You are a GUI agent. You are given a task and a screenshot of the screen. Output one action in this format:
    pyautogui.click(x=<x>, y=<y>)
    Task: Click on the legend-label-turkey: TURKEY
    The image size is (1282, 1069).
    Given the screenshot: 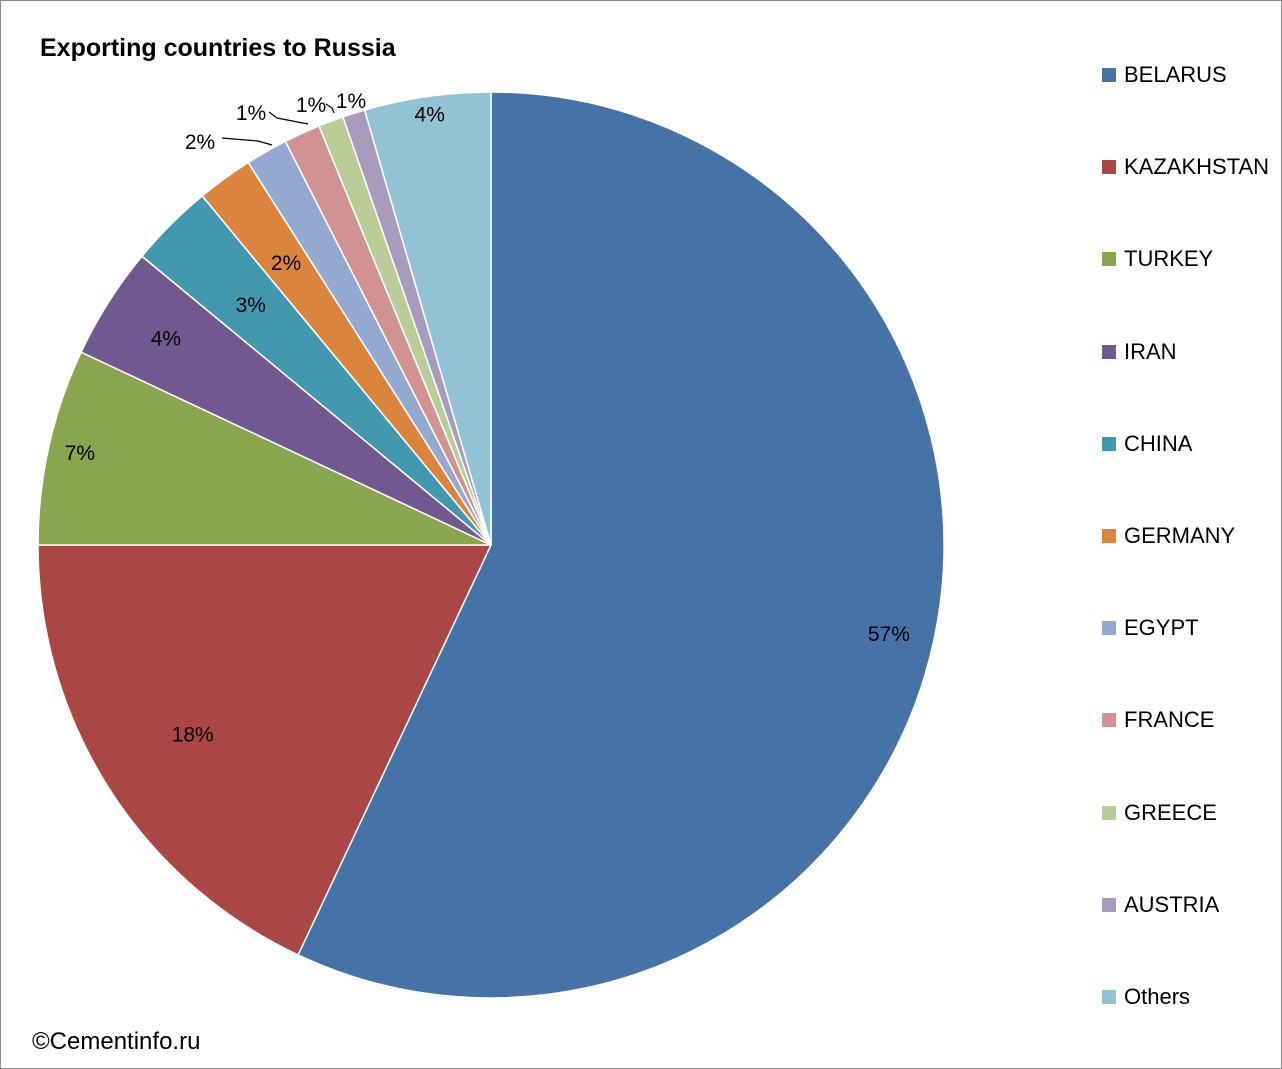 What is the action you would take?
    pyautogui.click(x=1169, y=259)
    